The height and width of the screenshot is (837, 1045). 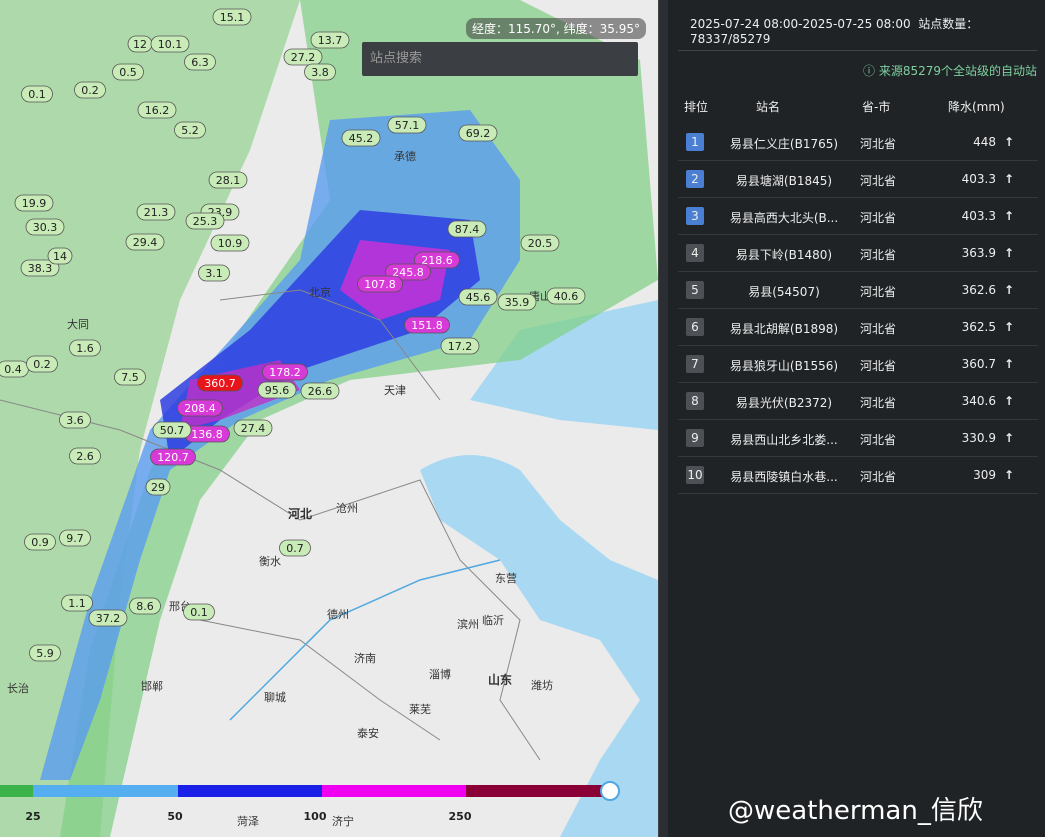 I want to click on station-marker: 25.3, so click(x=205, y=221).